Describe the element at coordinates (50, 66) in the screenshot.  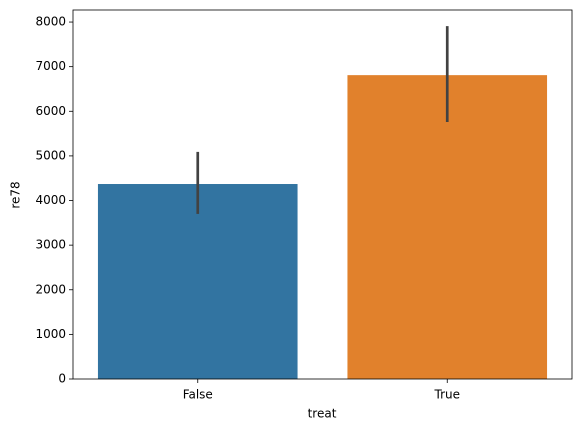
I see `y-tick-label: 7000` at that location.